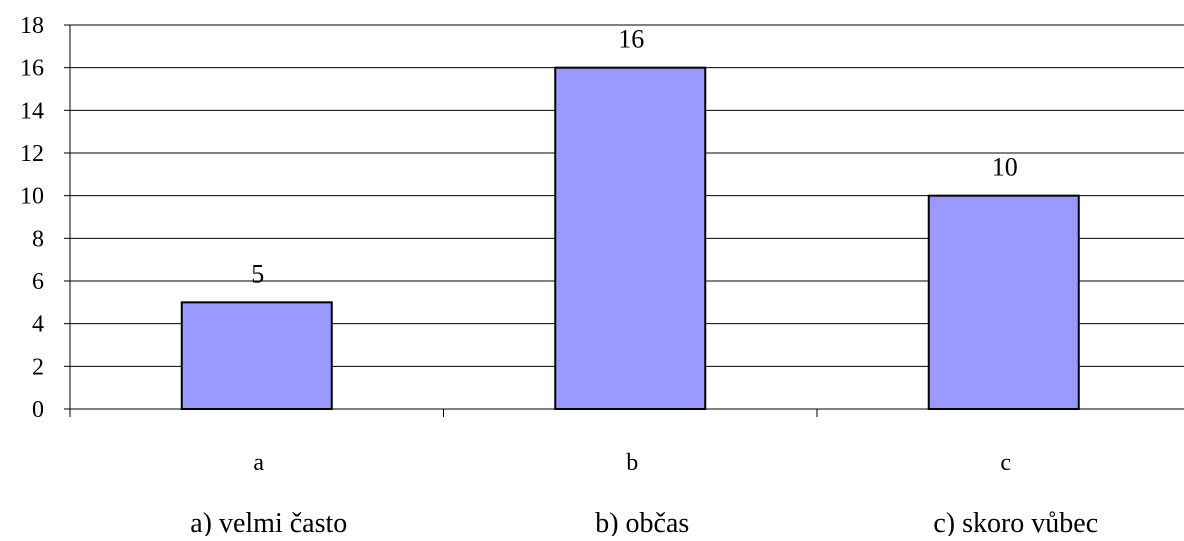 The image size is (1184, 541). Describe the element at coordinates (1005, 463) in the screenshot. I see `x-tick-label: c` at that location.